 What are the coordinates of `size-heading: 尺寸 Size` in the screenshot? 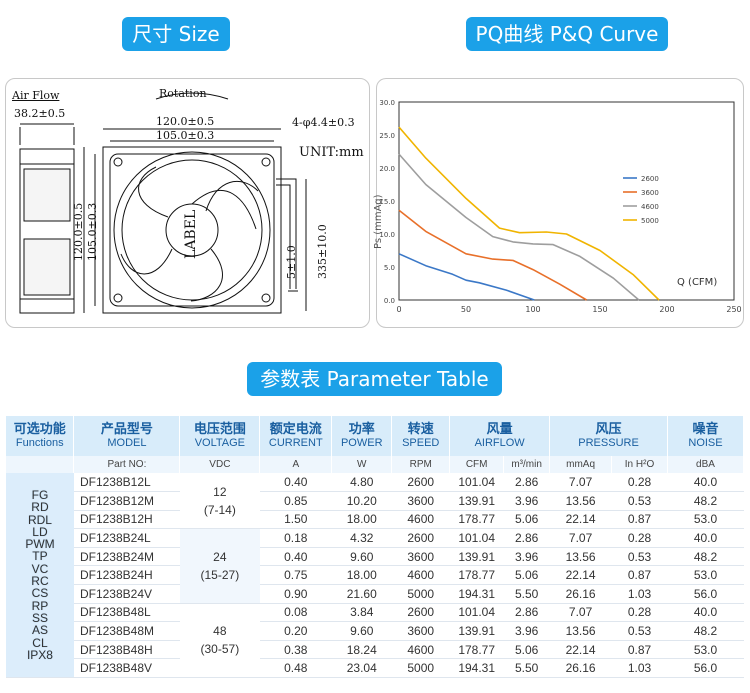 It's located at (176, 34).